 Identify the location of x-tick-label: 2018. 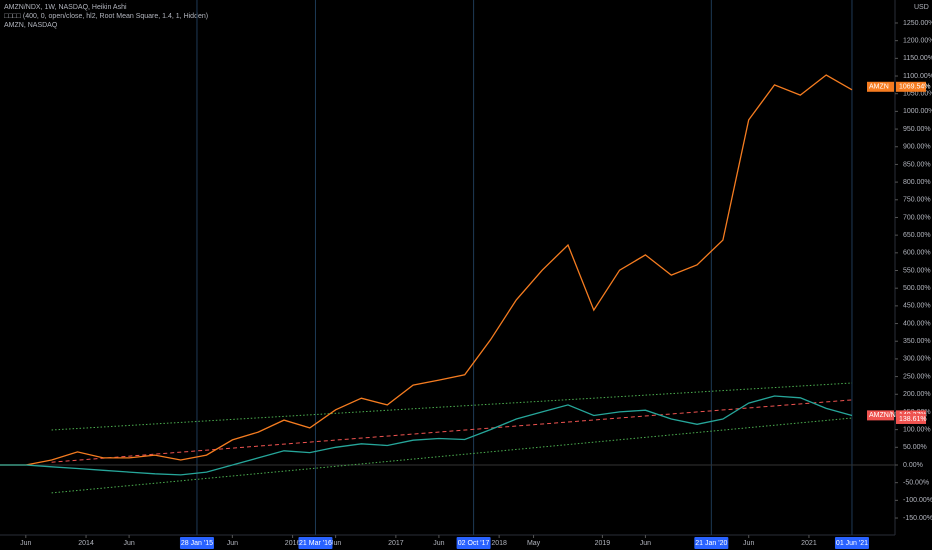
(499, 543).